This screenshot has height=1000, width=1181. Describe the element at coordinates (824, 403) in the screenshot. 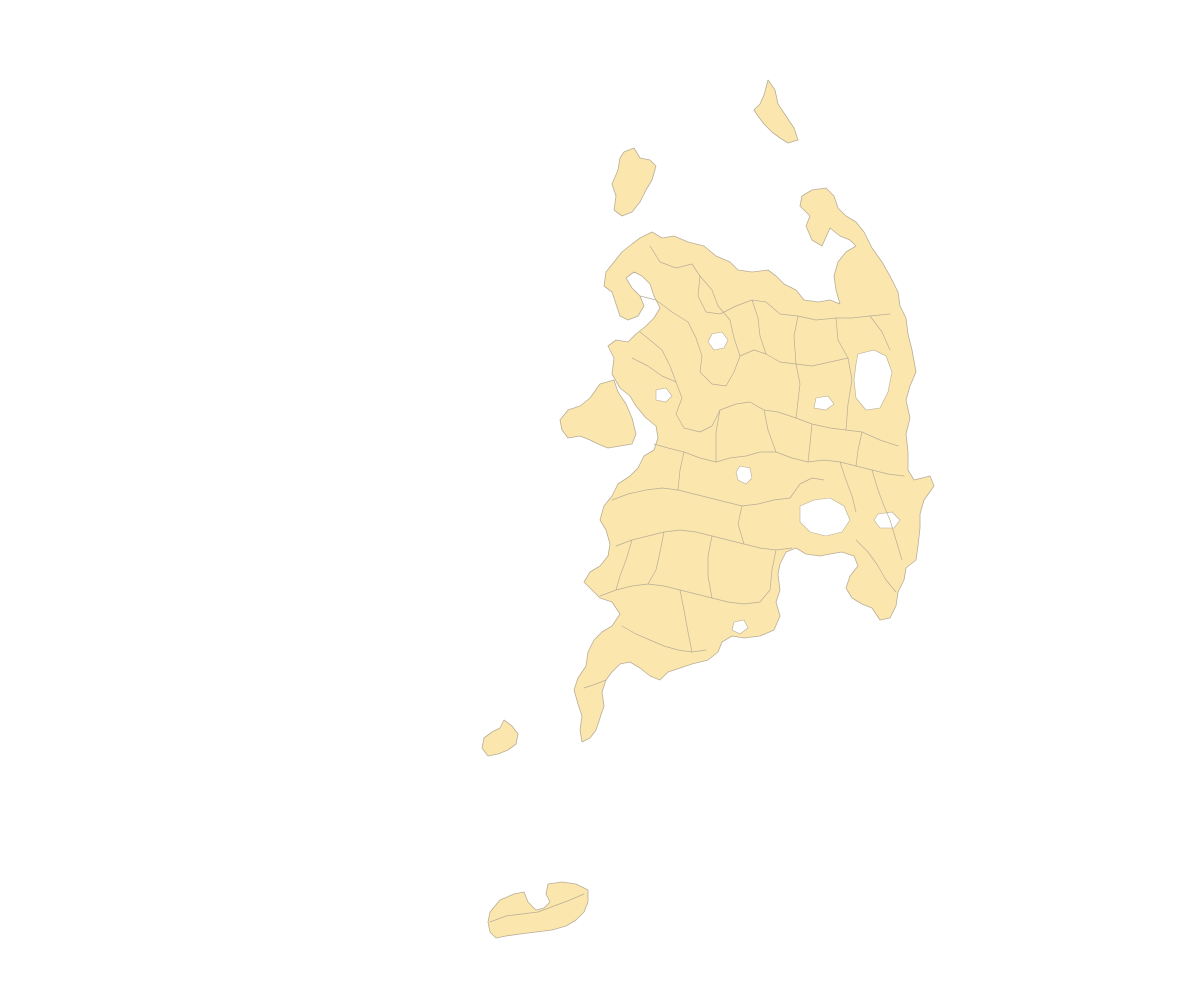

I see `gap-mid-east-hole` at that location.